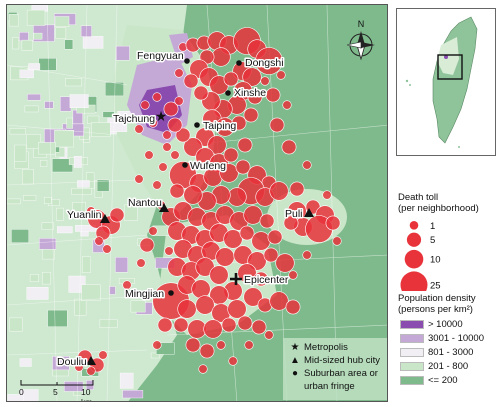 This screenshot has height=407, width=500. I want to click on legend-suburban-label-2: urban fringe, so click(329, 386).